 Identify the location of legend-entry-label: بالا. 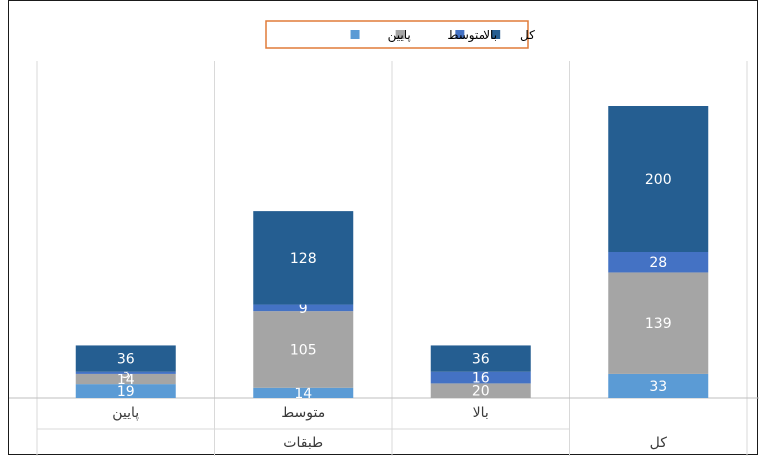
(490, 35).